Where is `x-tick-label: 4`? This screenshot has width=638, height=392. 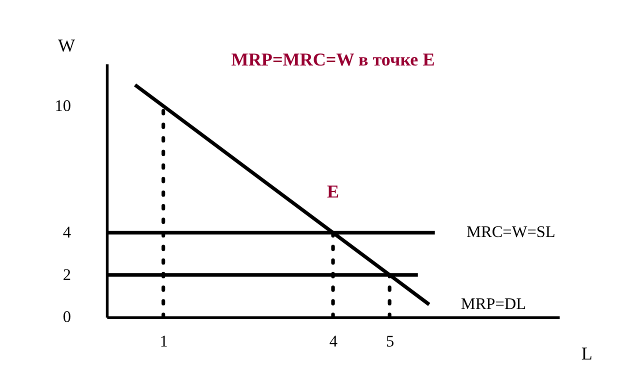 x-tick-label: 4 is located at coordinates (333, 341).